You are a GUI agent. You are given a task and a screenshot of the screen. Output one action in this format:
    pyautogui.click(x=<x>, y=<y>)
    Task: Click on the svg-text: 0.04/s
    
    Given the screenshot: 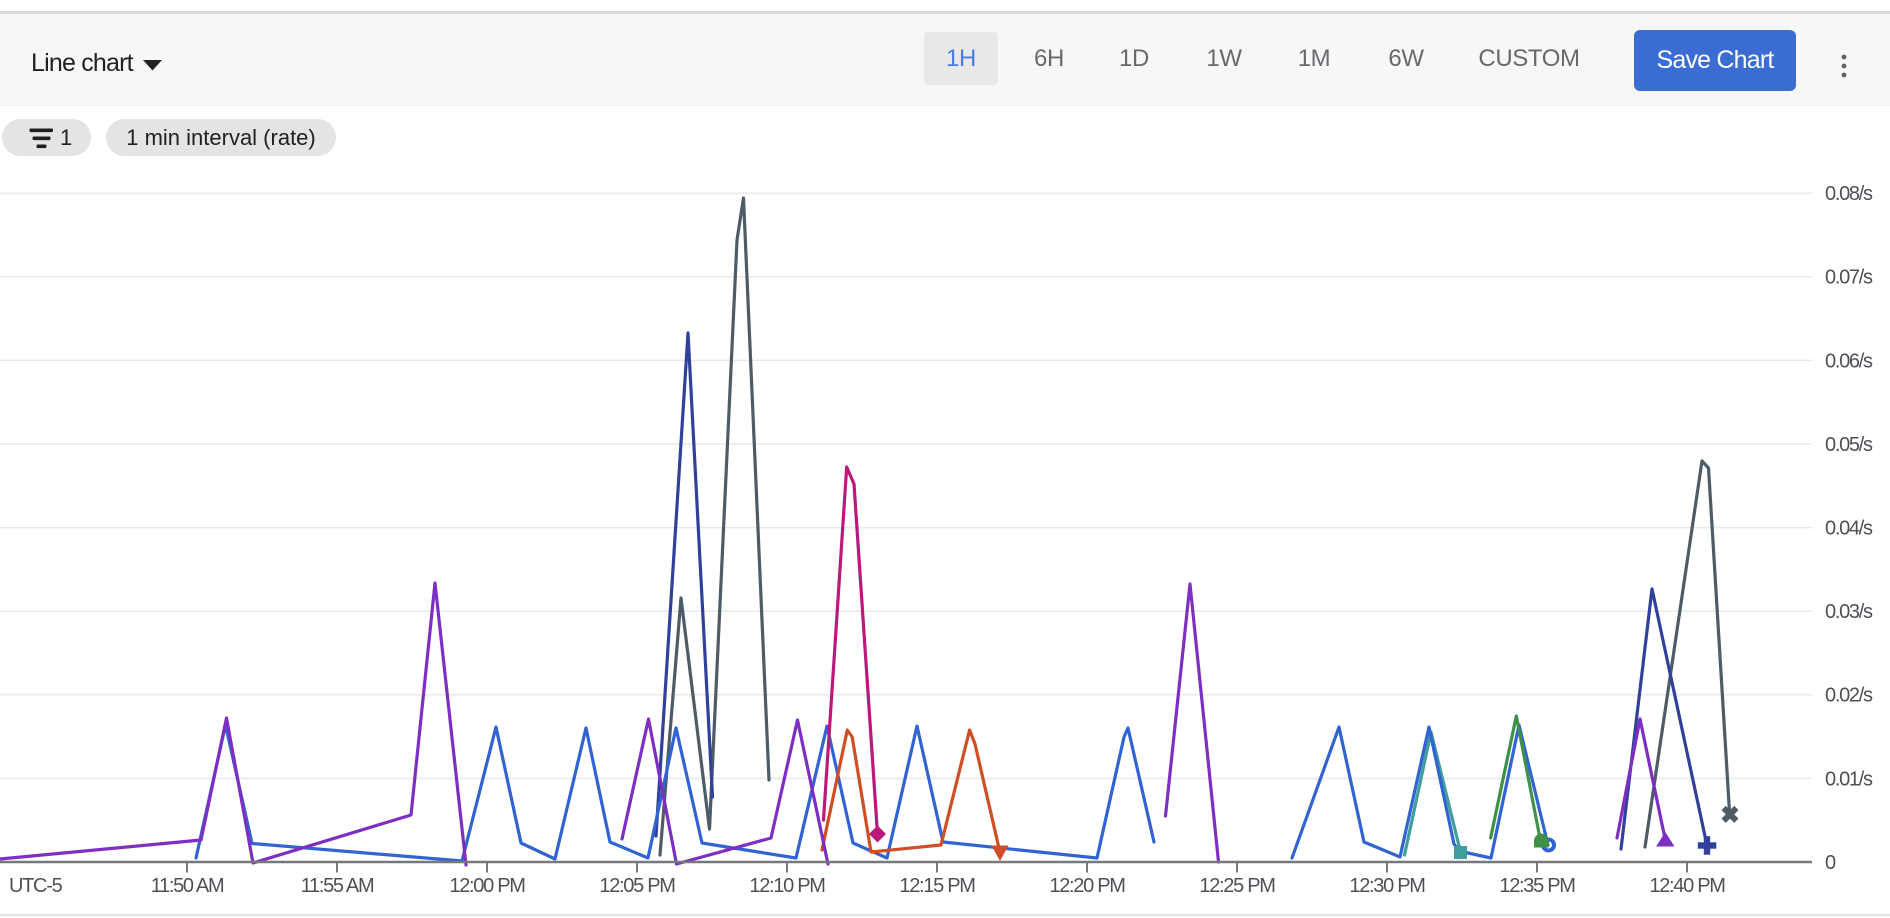 What is the action you would take?
    pyautogui.click(x=1849, y=529)
    